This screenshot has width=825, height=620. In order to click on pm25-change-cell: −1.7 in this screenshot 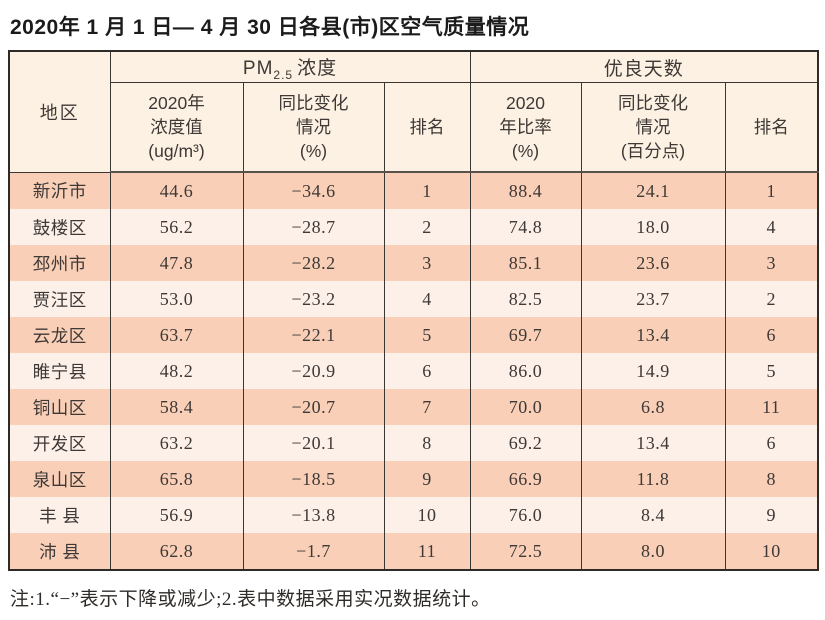, I will do `click(313, 551)`.